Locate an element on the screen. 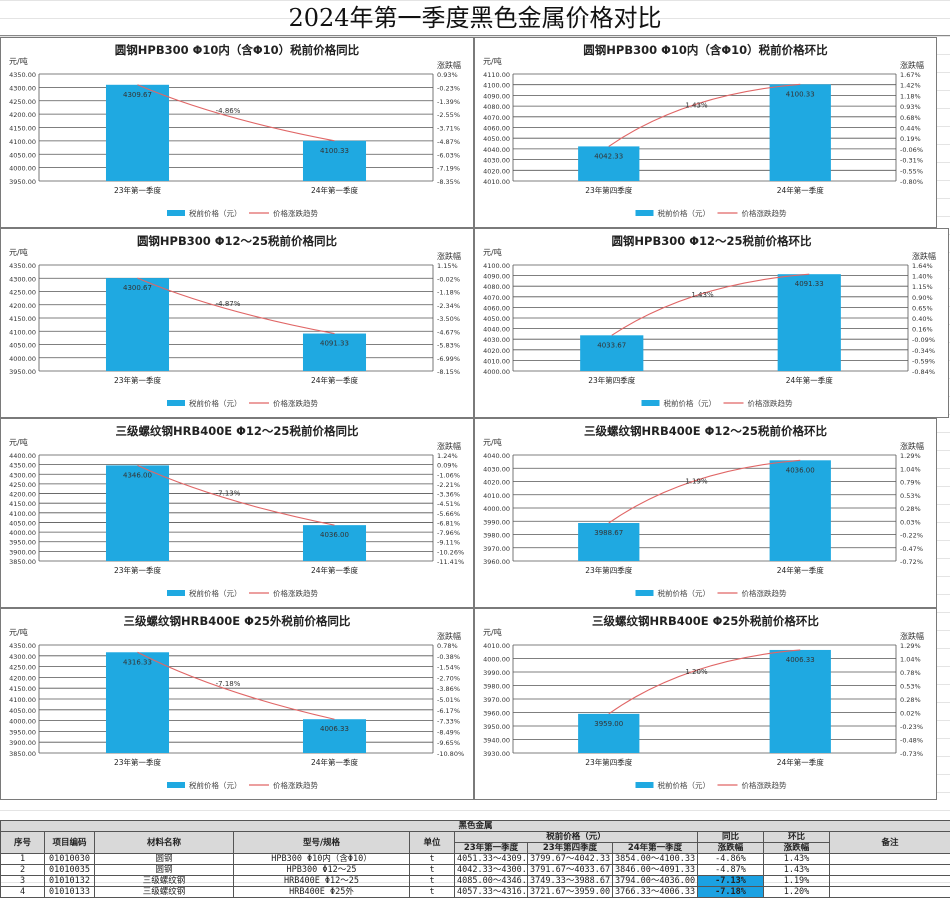 The height and width of the screenshot is (900, 950). cell-q1-24: 3854.00～4100.33 is located at coordinates (655, 859).